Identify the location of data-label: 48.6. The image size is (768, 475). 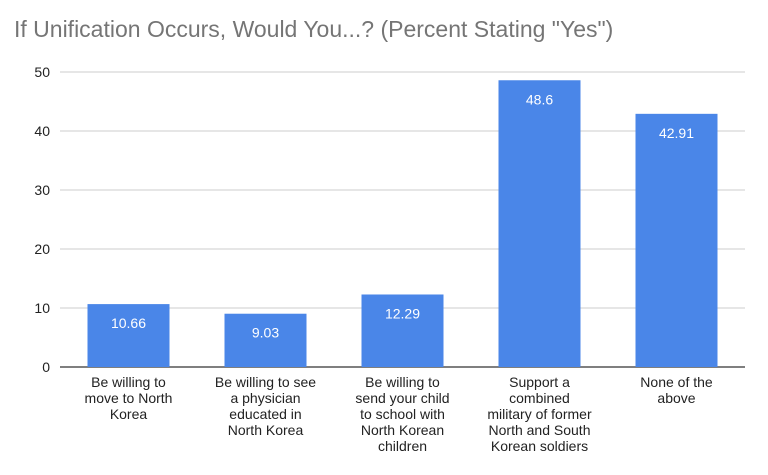
(539, 99).